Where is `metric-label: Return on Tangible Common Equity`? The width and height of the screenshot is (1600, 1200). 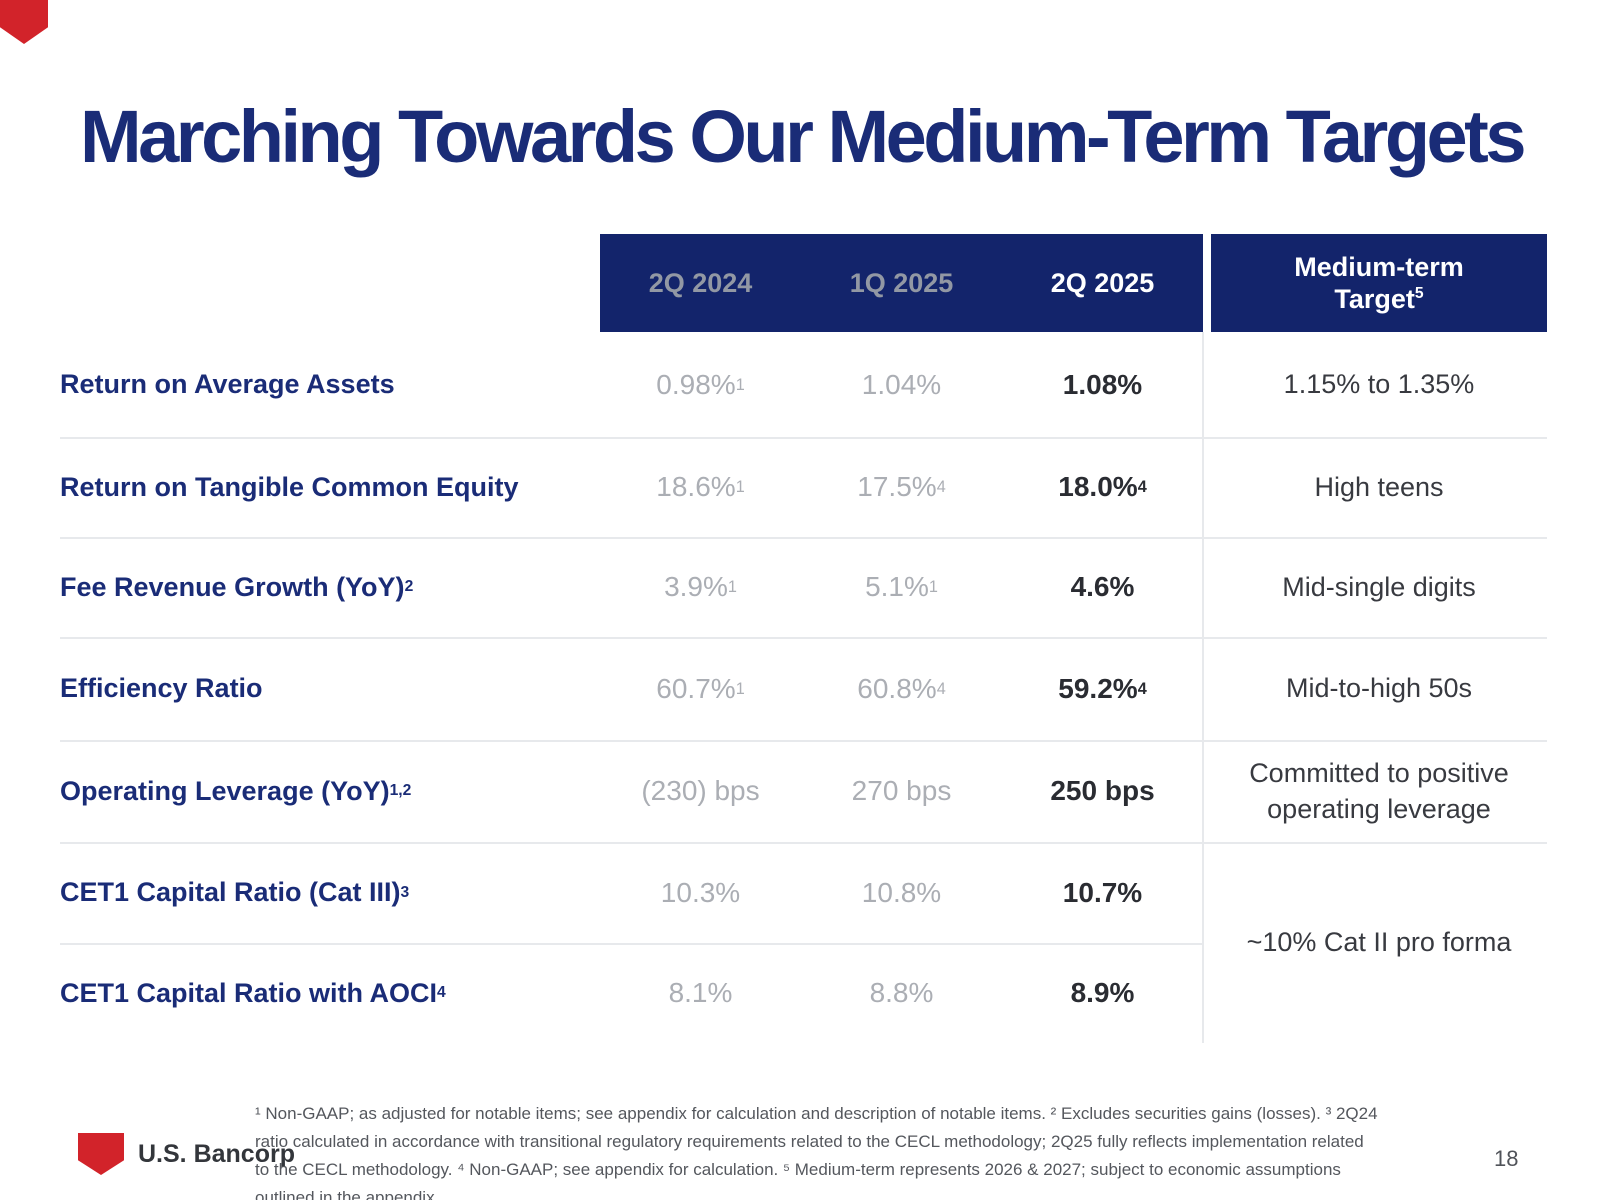 metric-label: Return on Tangible Common Equity is located at coordinates (289, 486).